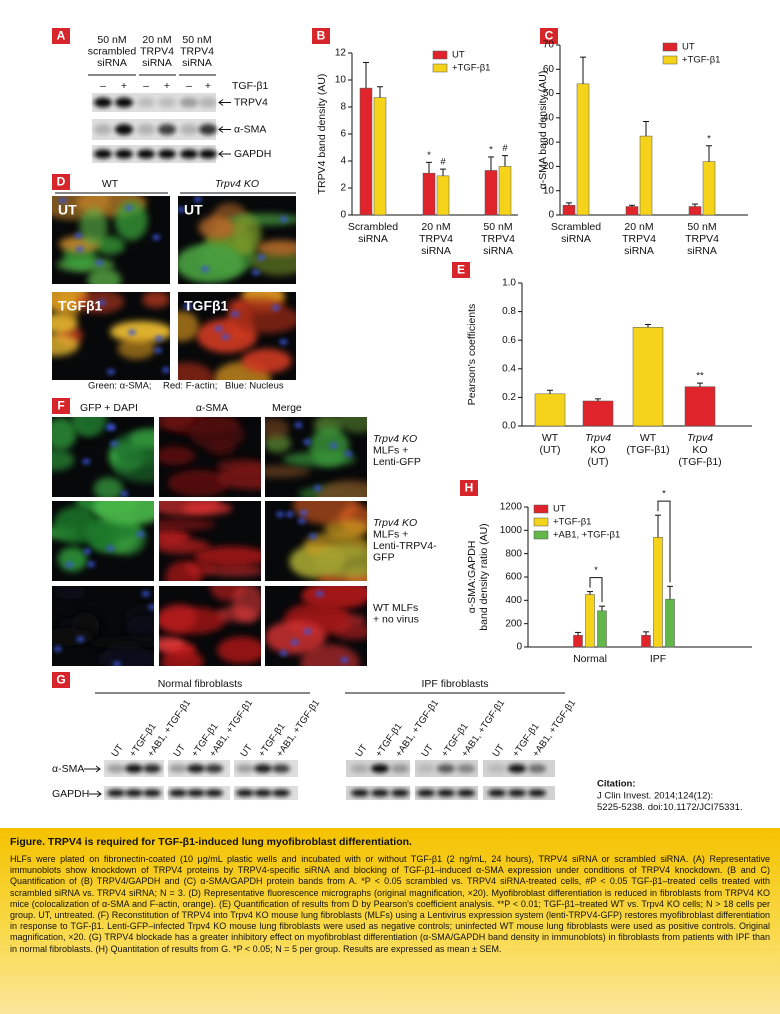 This screenshot has height=1014, width=780. What do you see at coordinates (111, 40) in the screenshot?
I see `lane-header: 50 nM` at bounding box center [111, 40].